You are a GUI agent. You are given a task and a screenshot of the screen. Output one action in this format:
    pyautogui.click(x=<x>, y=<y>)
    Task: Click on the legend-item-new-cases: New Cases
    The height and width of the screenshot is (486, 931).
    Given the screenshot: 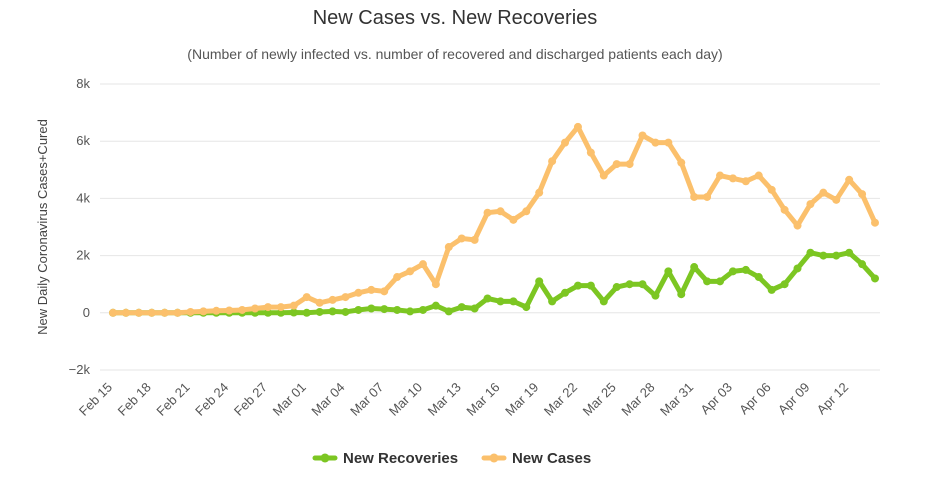 What is the action you would take?
    pyautogui.click(x=536, y=458)
    